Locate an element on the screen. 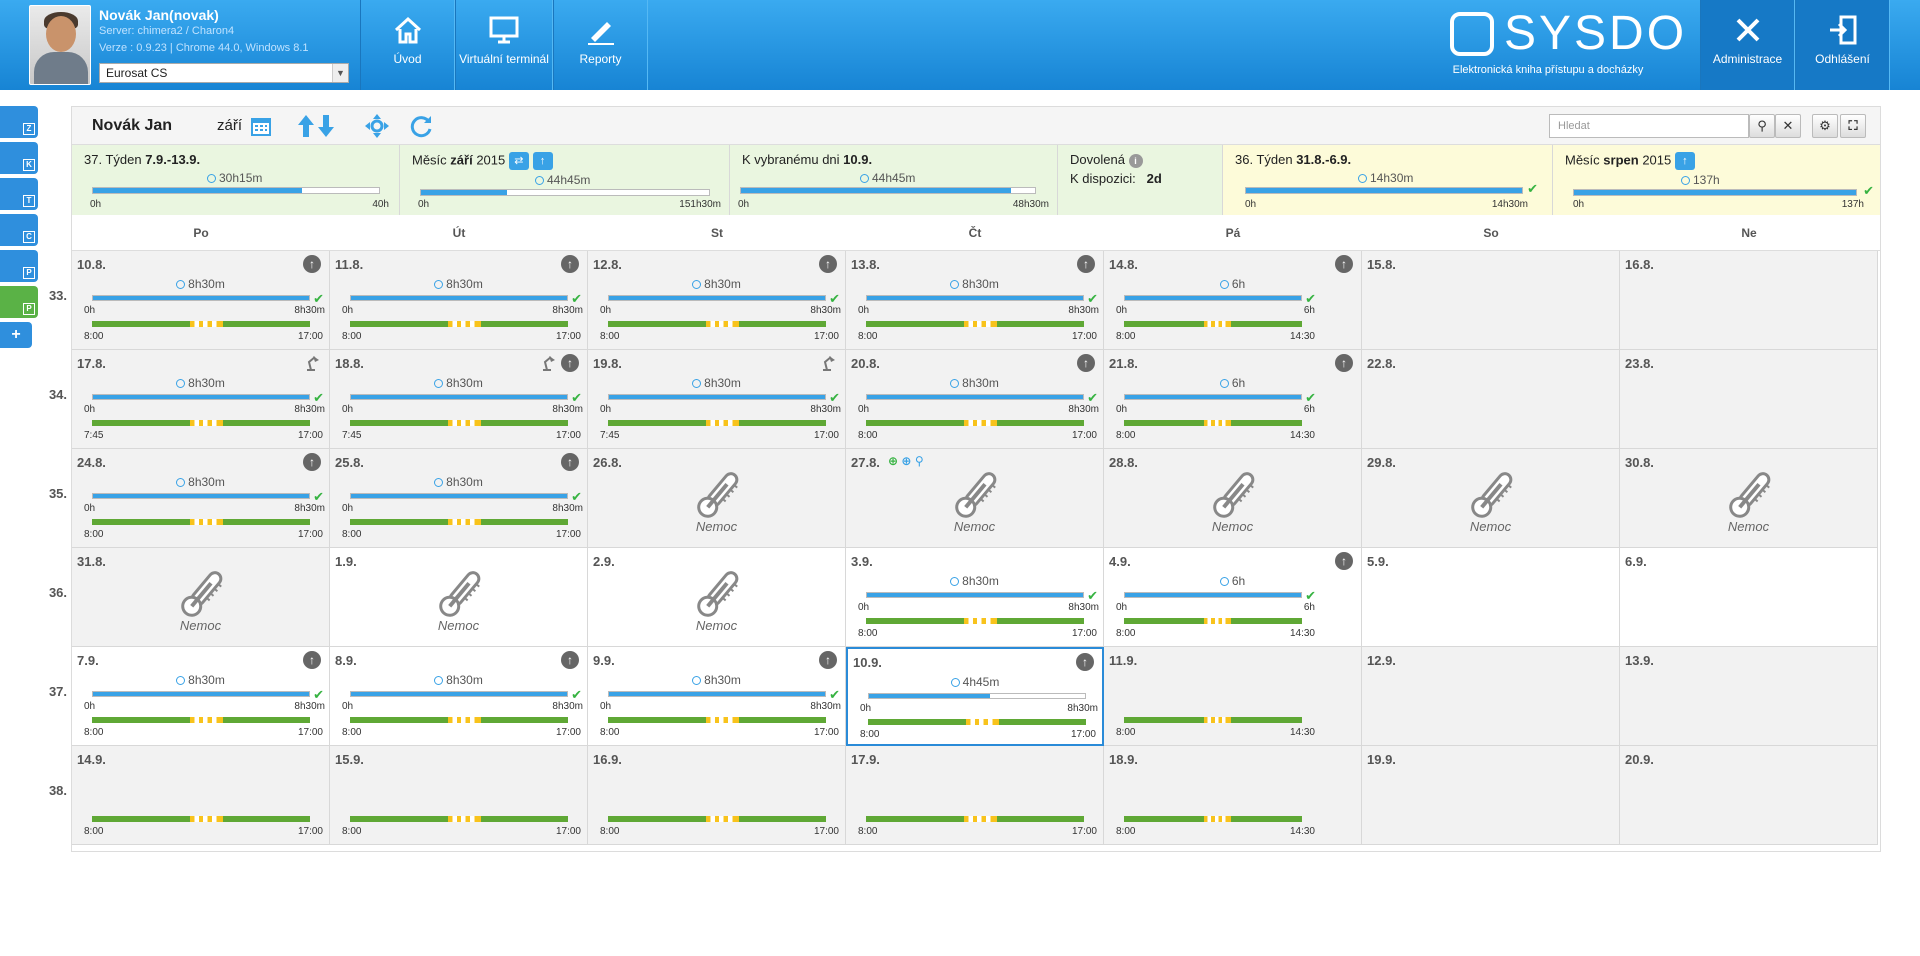  chevron-down-icon: ▼ is located at coordinates (340, 73).